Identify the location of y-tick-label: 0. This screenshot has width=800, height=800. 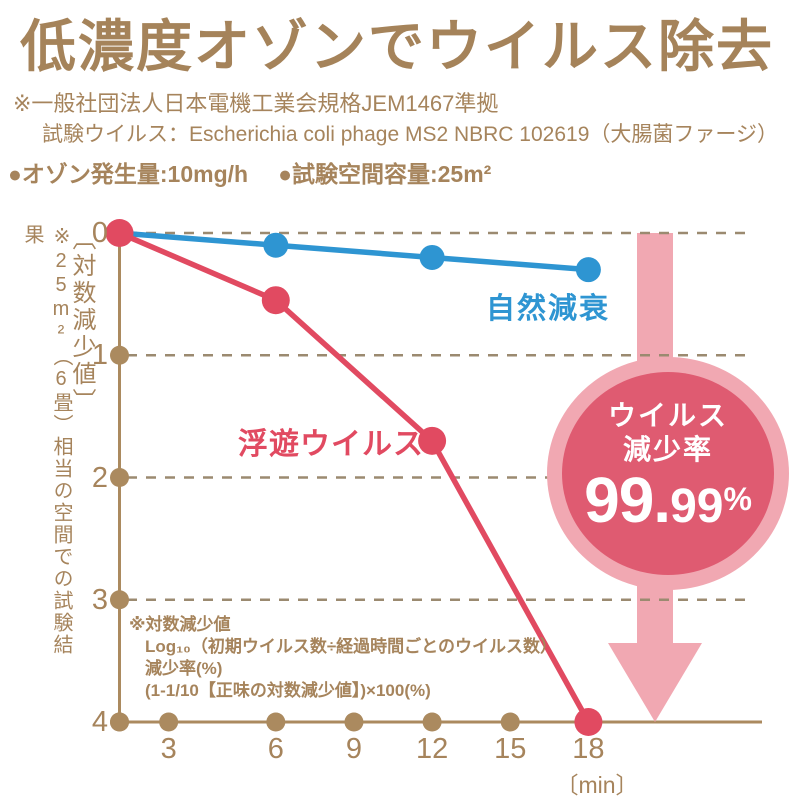
(99, 233).